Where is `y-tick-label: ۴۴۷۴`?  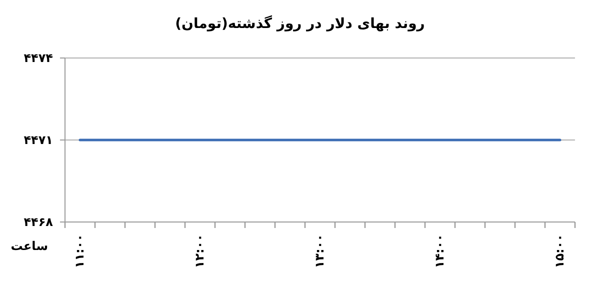
y-tick-label: ۴۴۷۴ is located at coordinates (38, 58).